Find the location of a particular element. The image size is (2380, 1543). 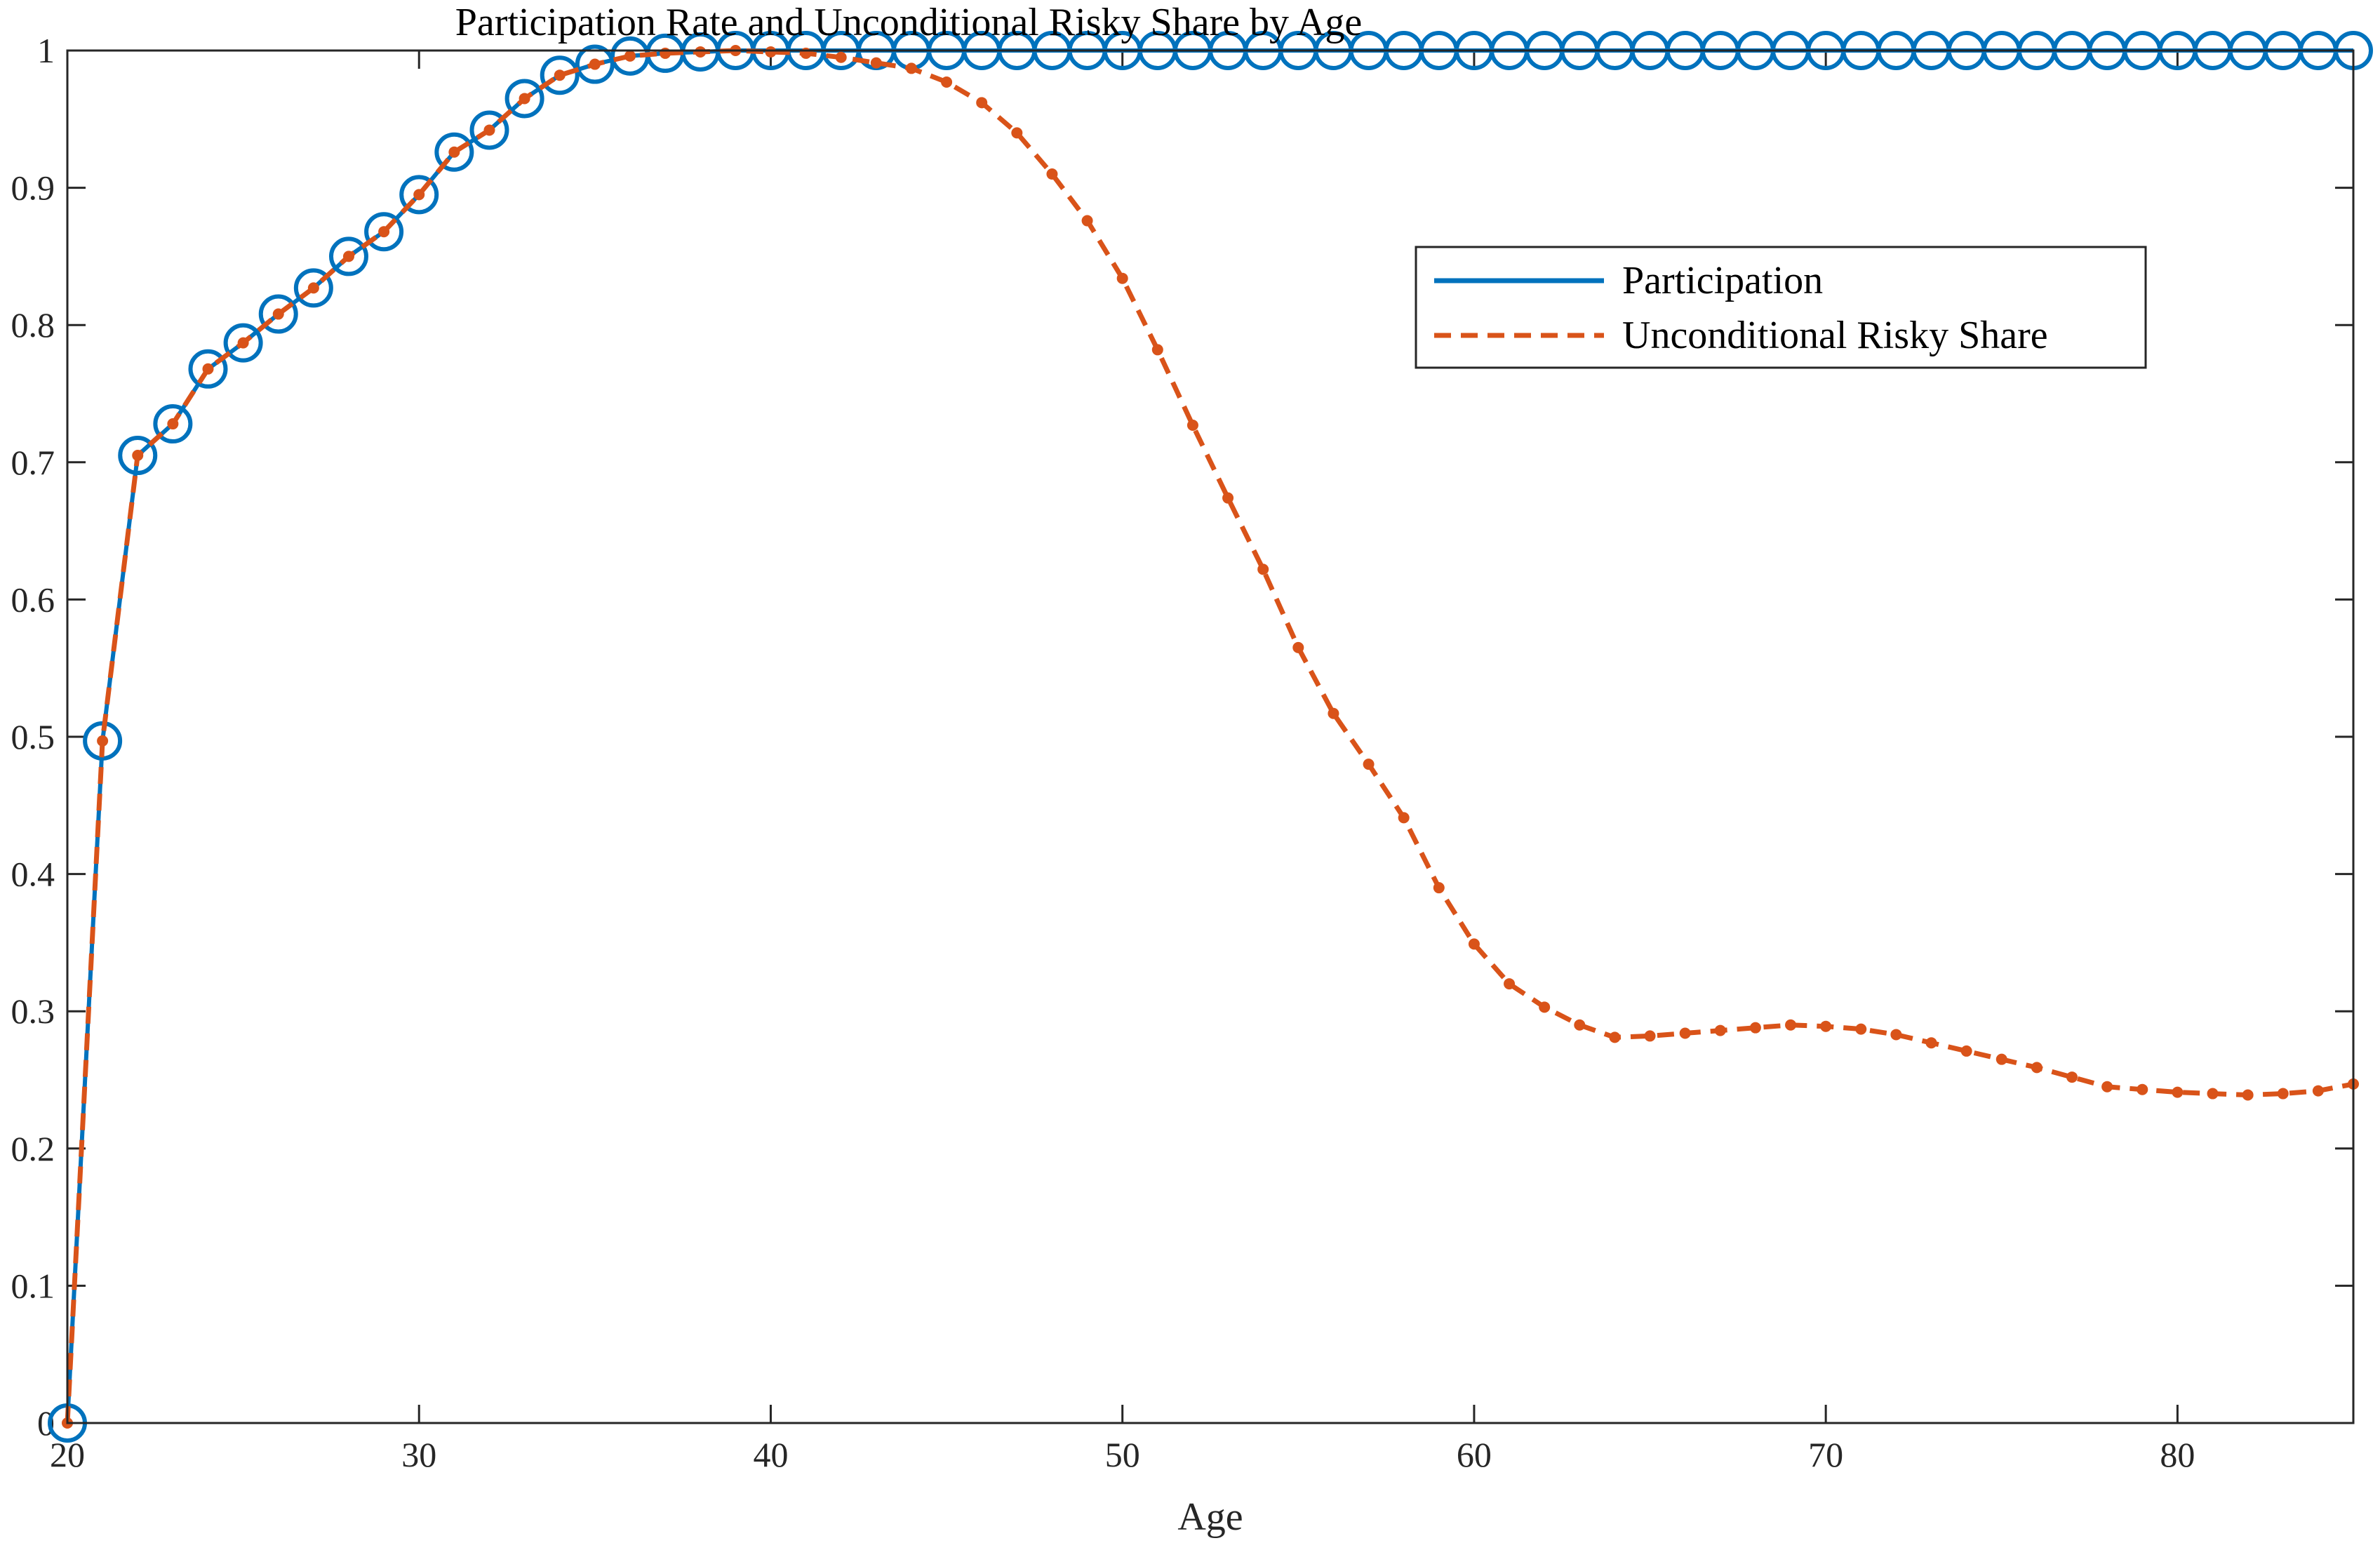

x-tick-label: 30 is located at coordinates (419, 1455).